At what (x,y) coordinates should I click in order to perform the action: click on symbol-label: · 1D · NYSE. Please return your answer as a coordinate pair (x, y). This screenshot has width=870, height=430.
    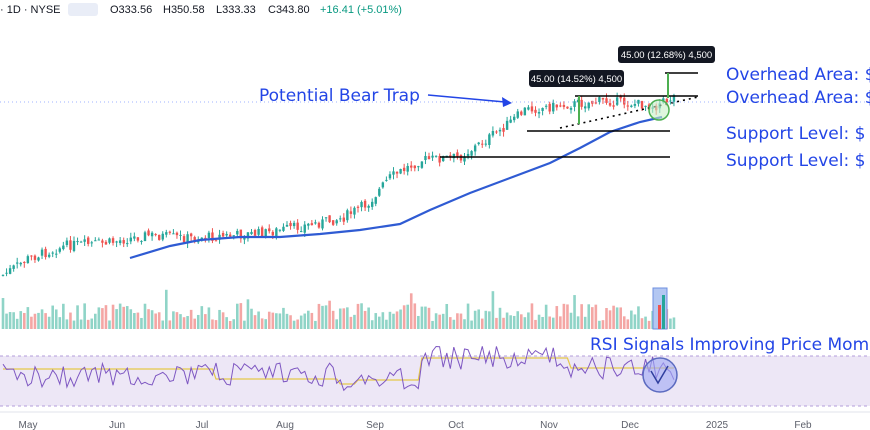
    Looking at the image, I should click on (30, 10).